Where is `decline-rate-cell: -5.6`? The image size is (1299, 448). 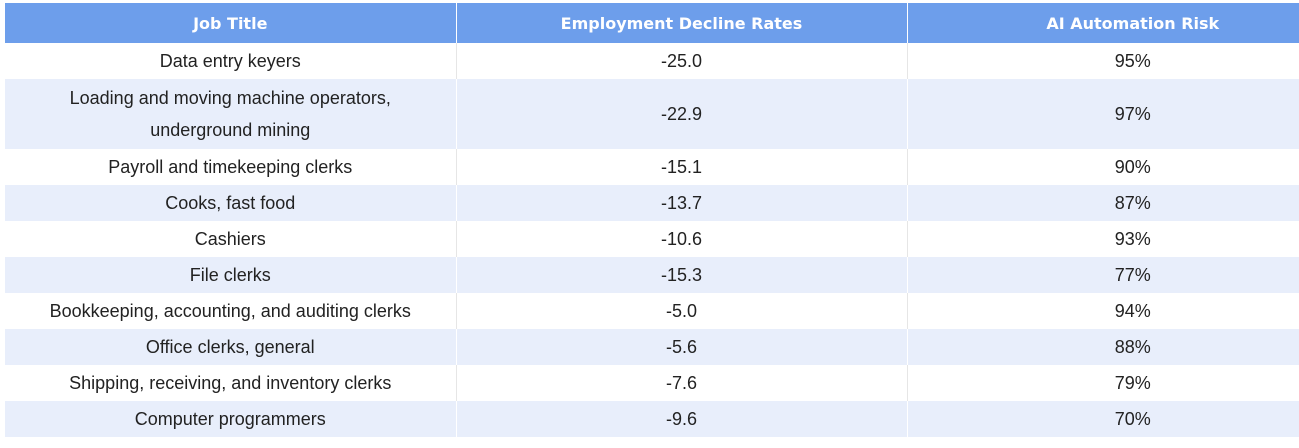 decline-rate-cell: -5.6 is located at coordinates (682, 347).